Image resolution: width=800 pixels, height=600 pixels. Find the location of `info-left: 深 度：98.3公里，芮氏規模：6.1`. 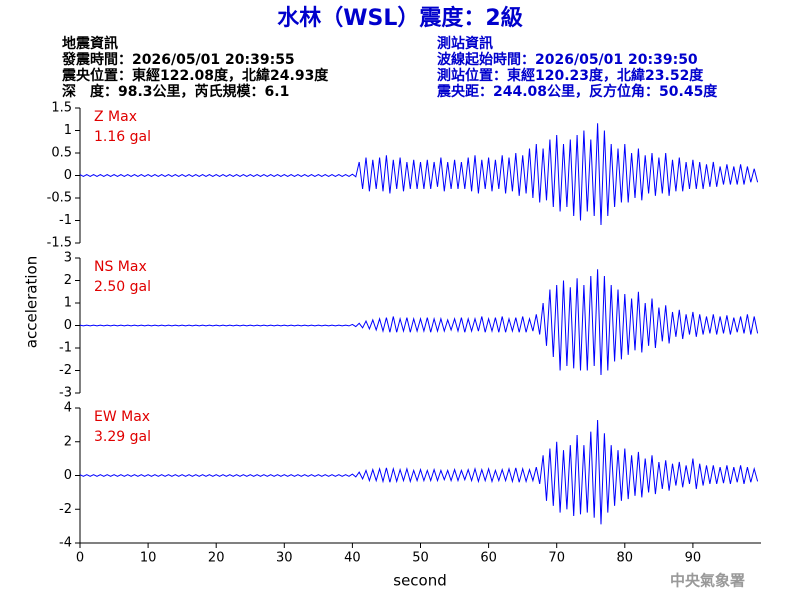

info-left: 深 度：98.3公里，芮氏規模：6.1 is located at coordinates (175, 91).